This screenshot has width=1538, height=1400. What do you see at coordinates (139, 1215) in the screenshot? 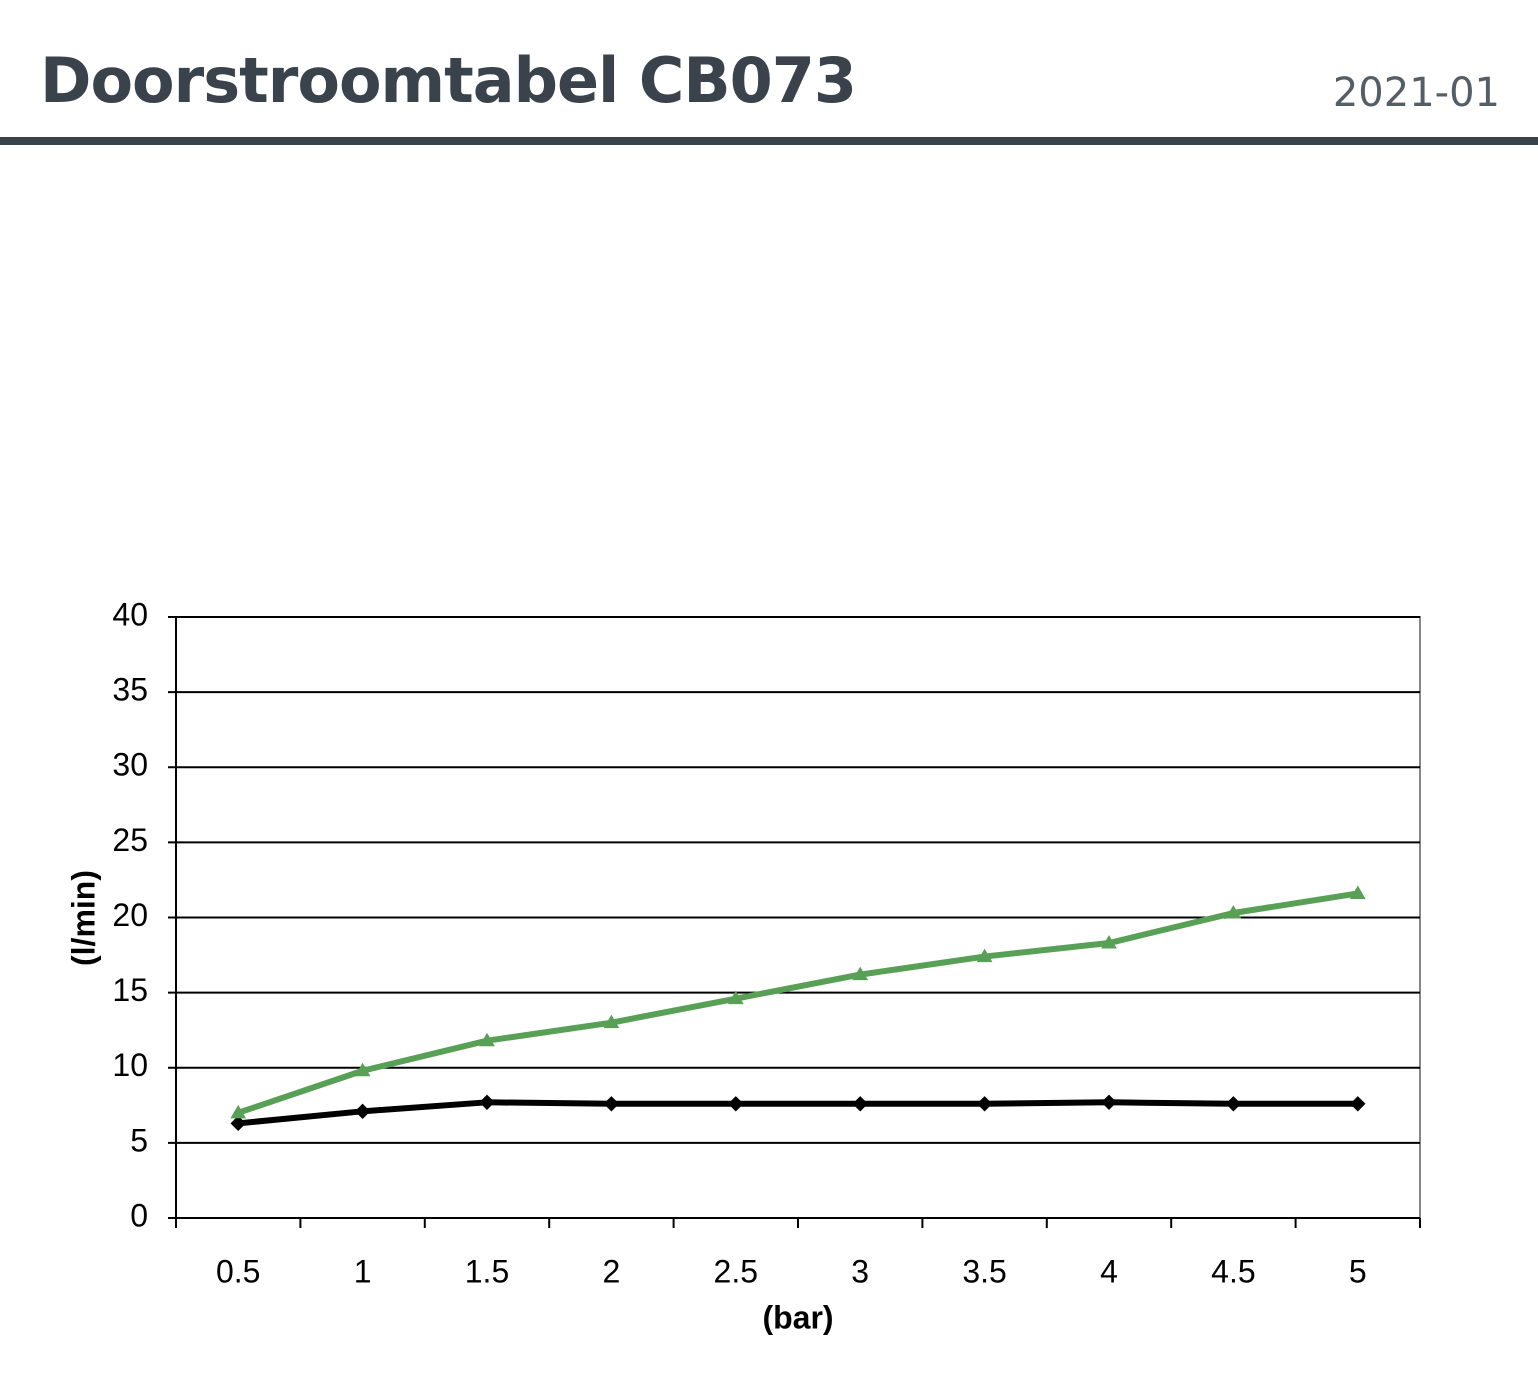
I see `y-tick-label: 0` at bounding box center [139, 1215].